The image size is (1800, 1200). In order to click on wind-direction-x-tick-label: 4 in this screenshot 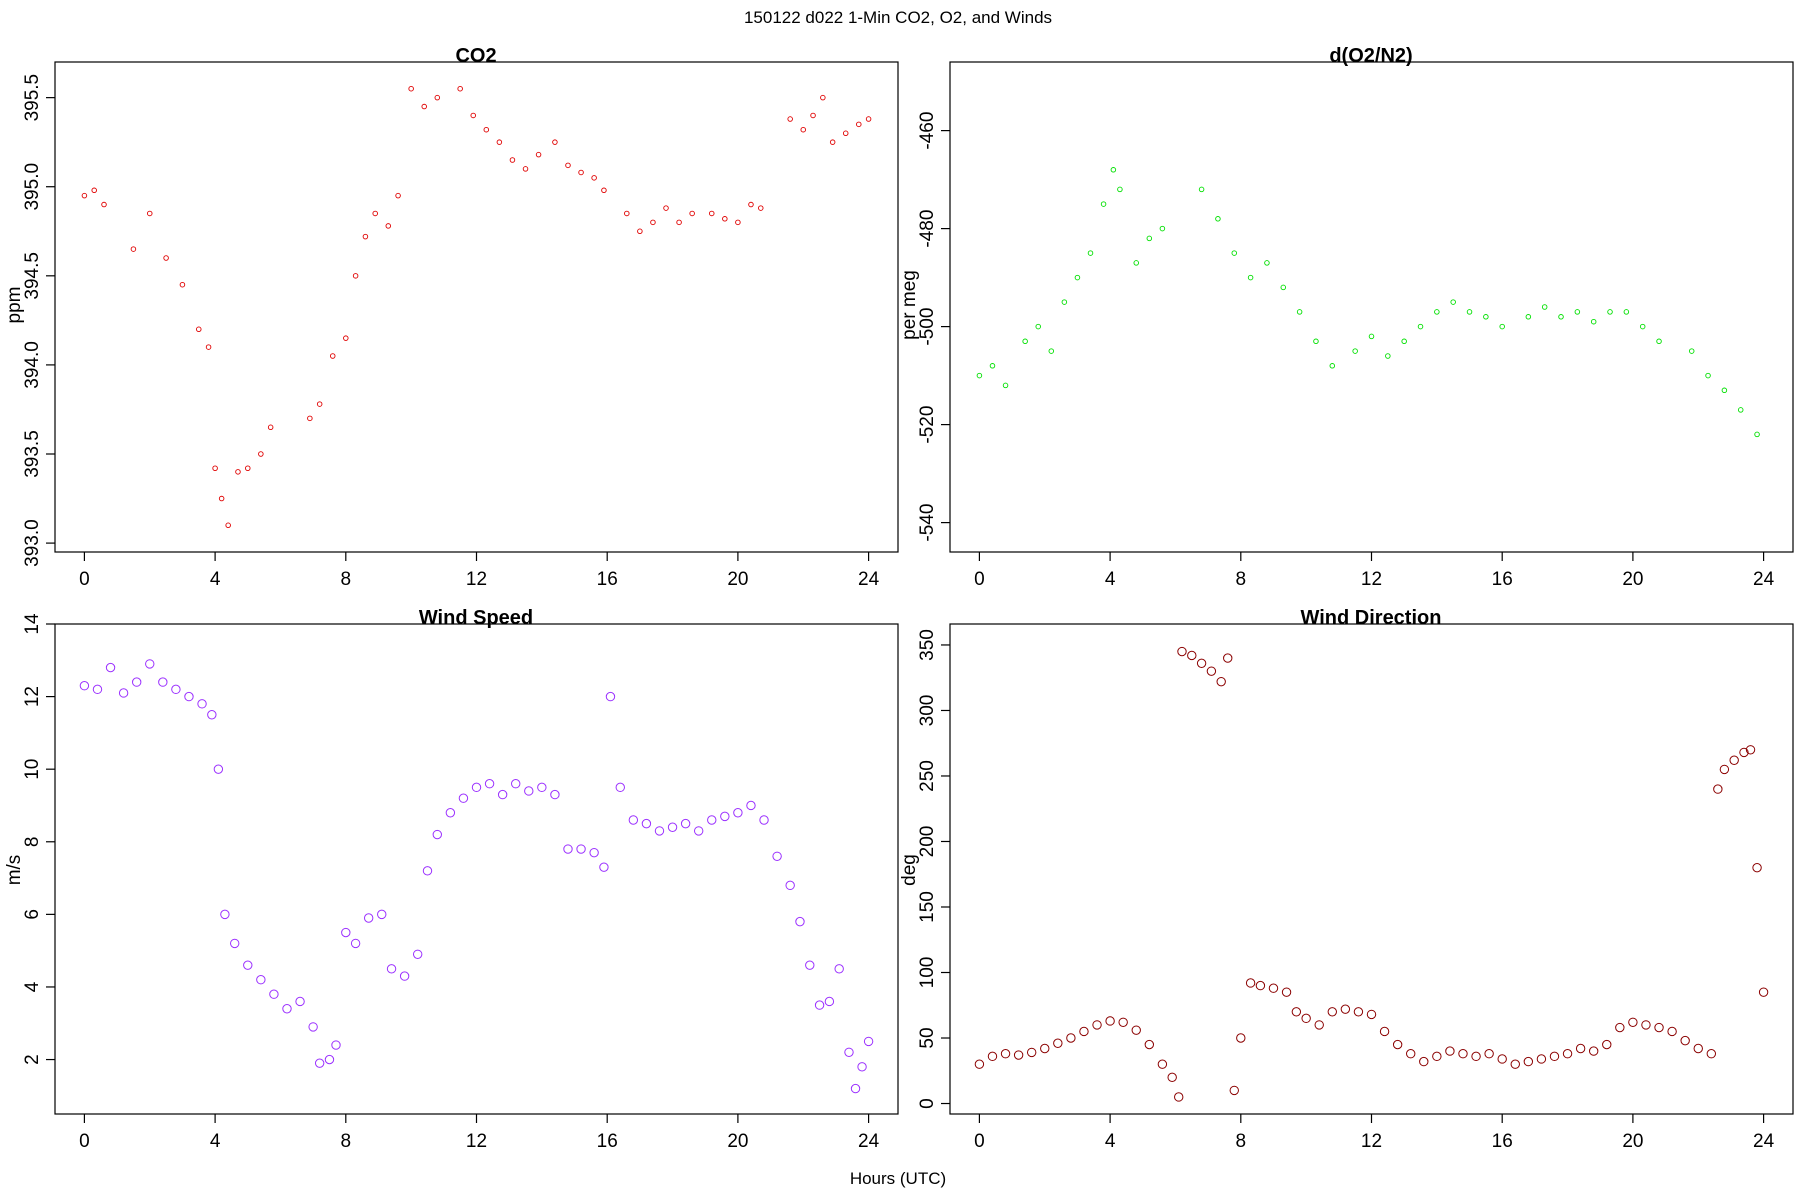, I will do `click(1110, 1141)`.